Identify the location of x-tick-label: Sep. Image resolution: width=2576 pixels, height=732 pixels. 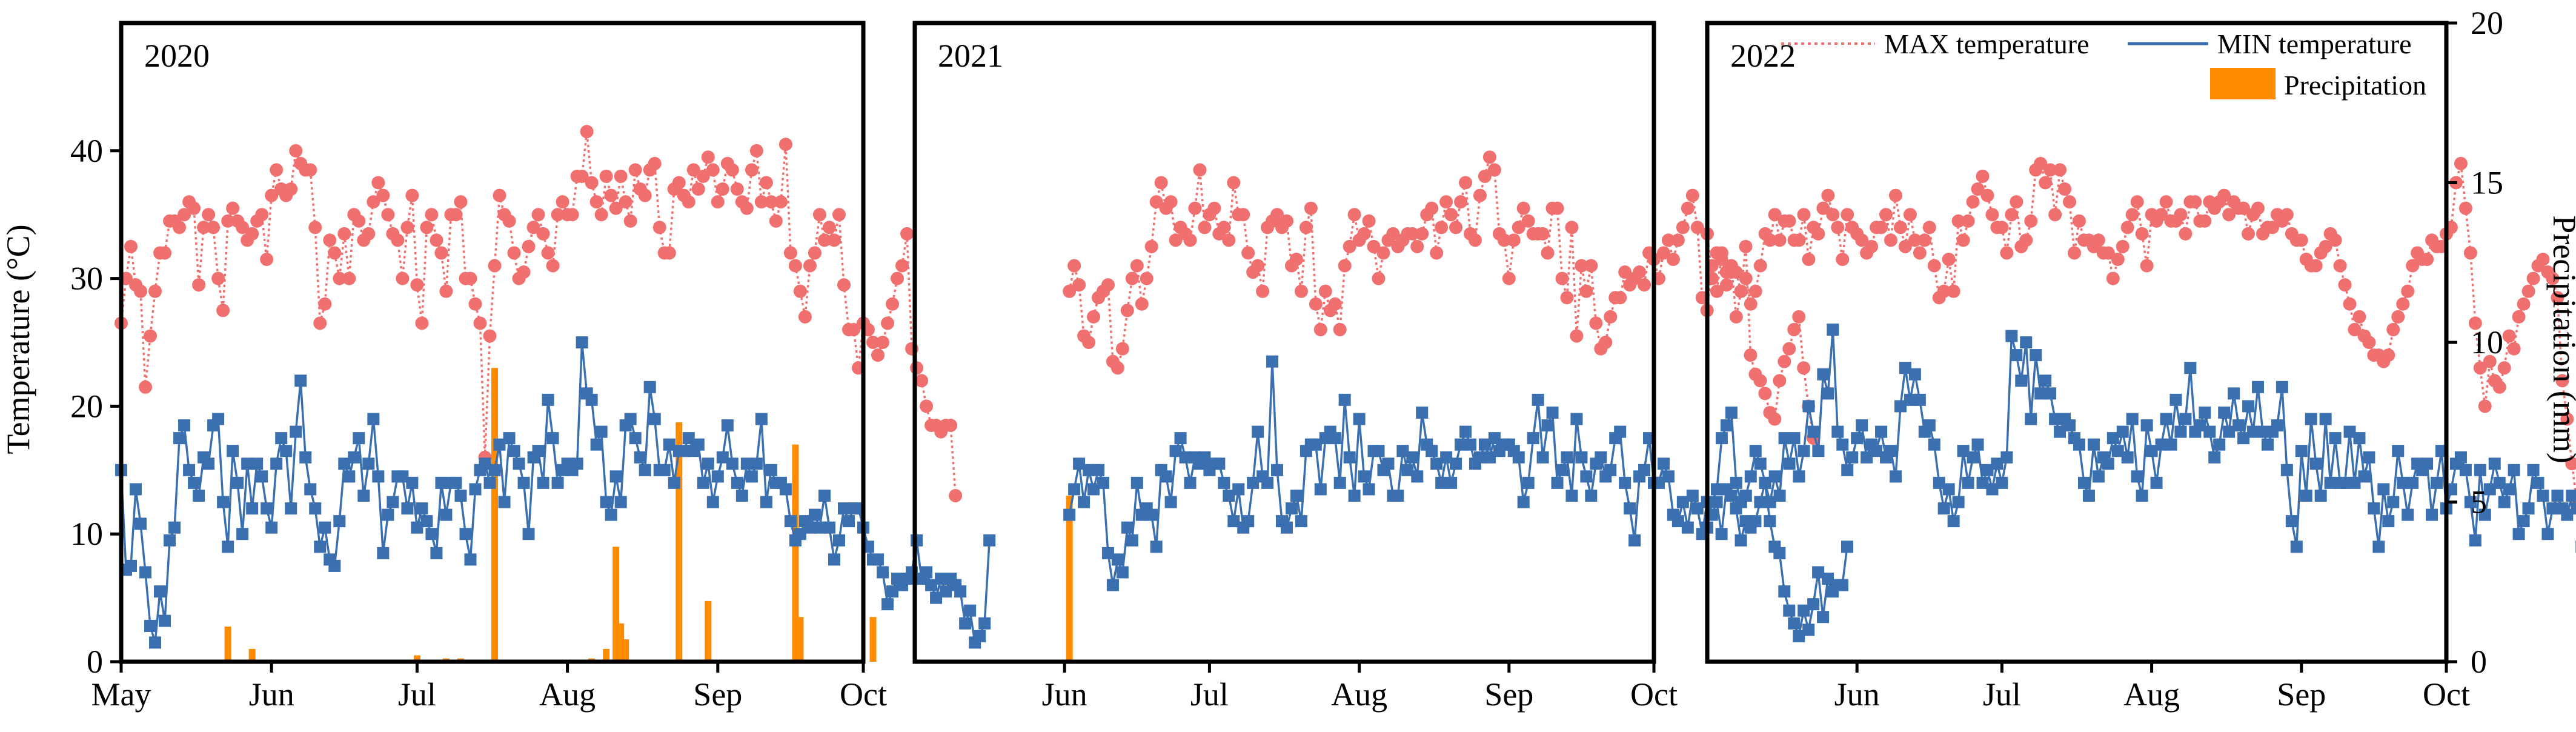
(1508, 694).